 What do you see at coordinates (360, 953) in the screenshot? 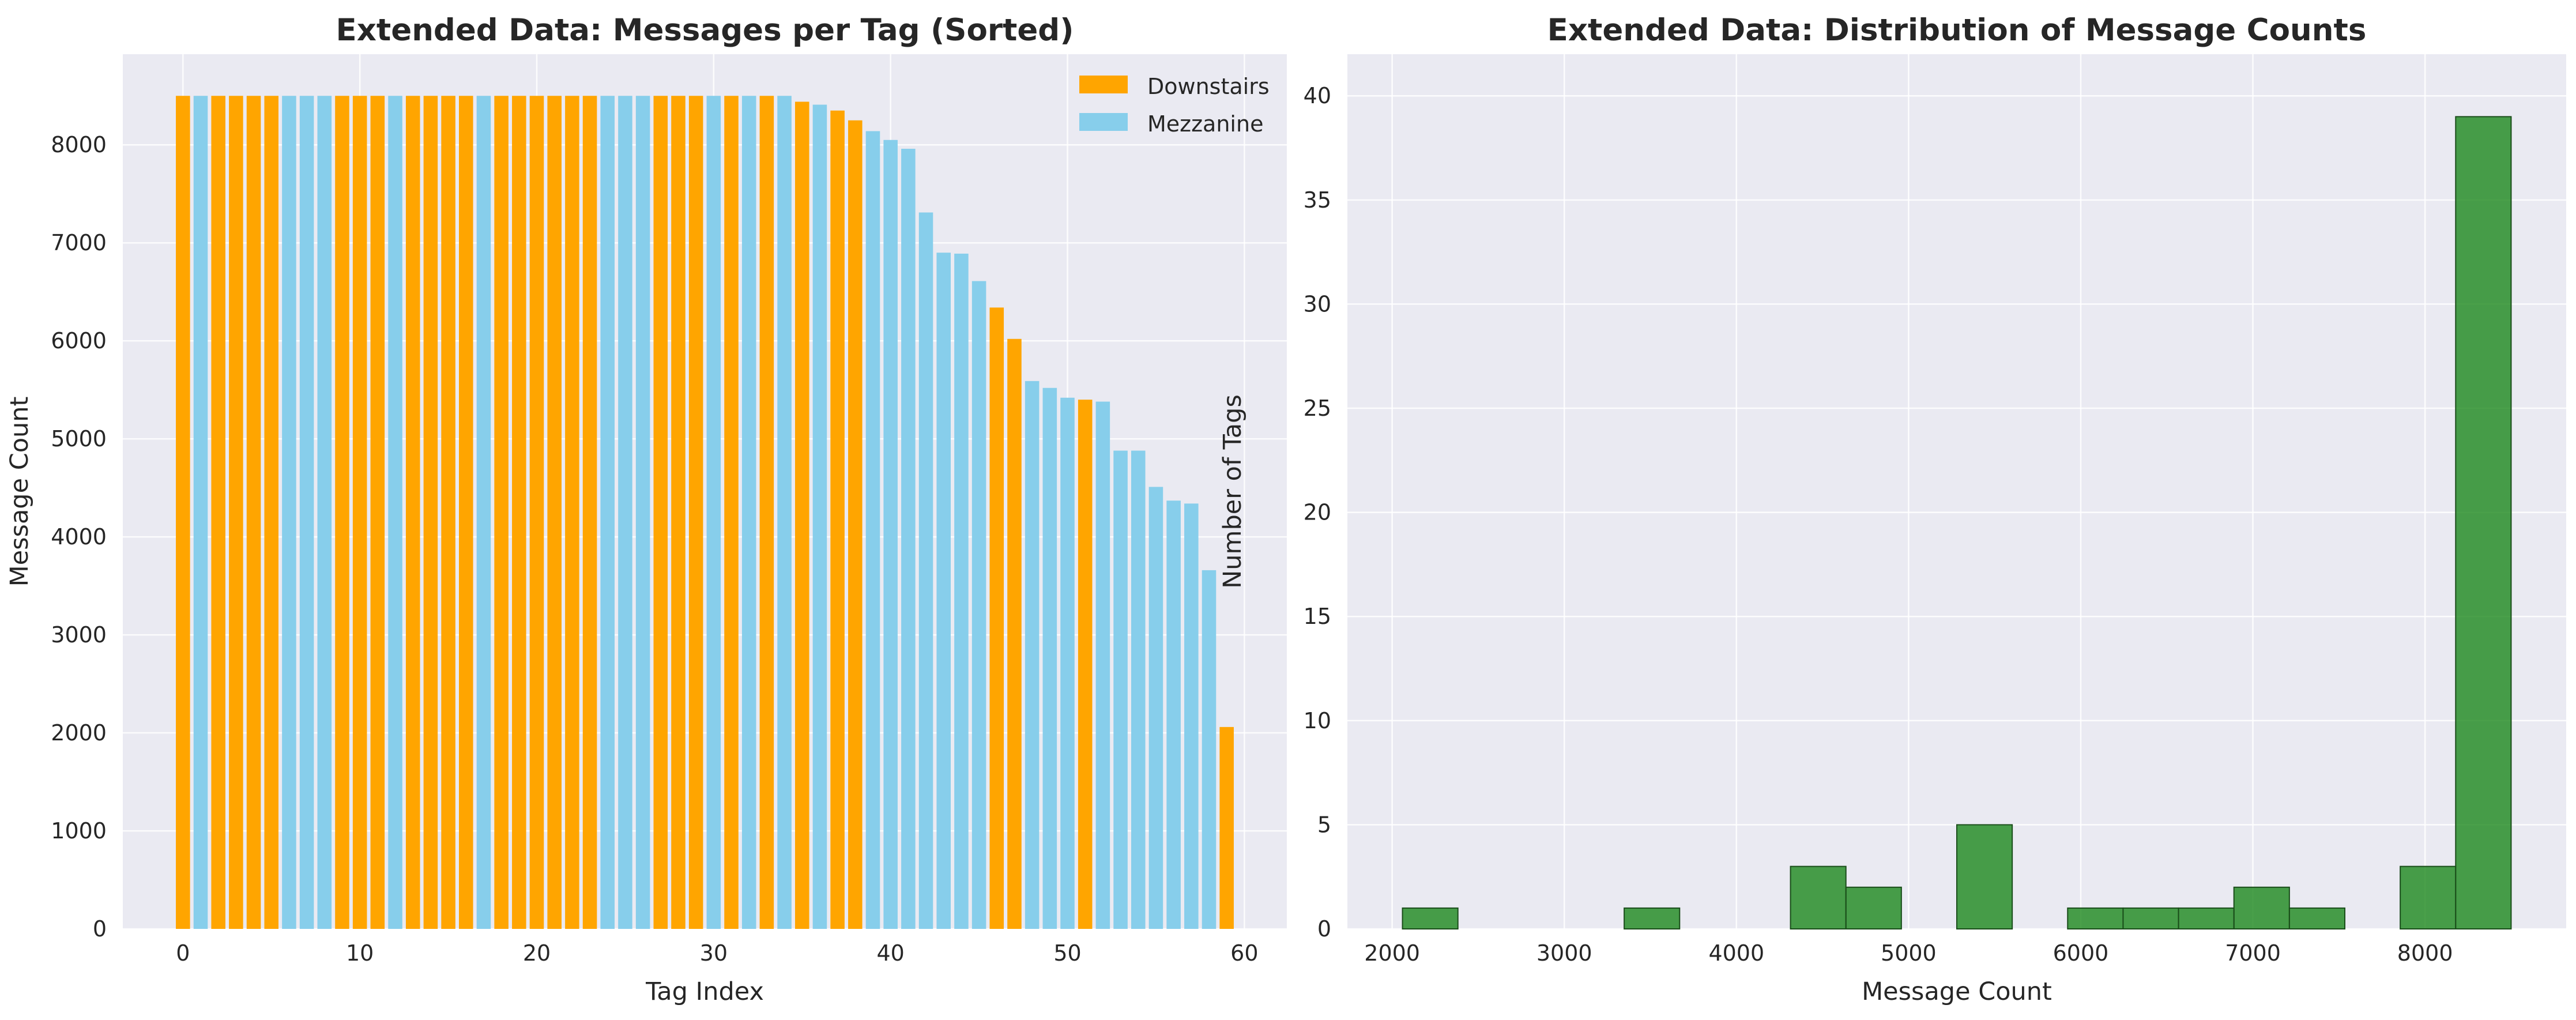
I see `x-tick-label: 10` at bounding box center [360, 953].